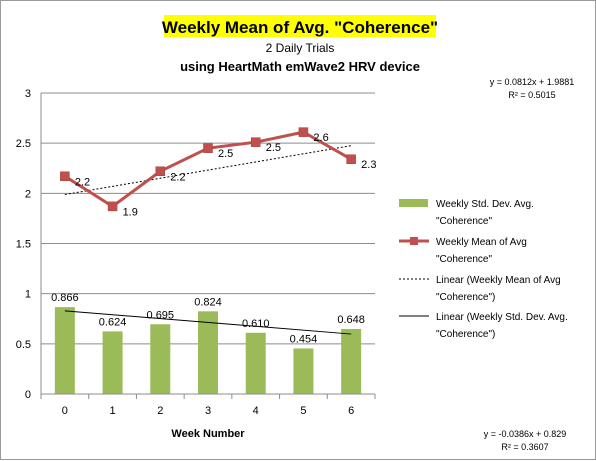 This screenshot has height=461, width=596. I want to click on chart-subtitle-1: 2 Daily Trials, so click(300, 48).